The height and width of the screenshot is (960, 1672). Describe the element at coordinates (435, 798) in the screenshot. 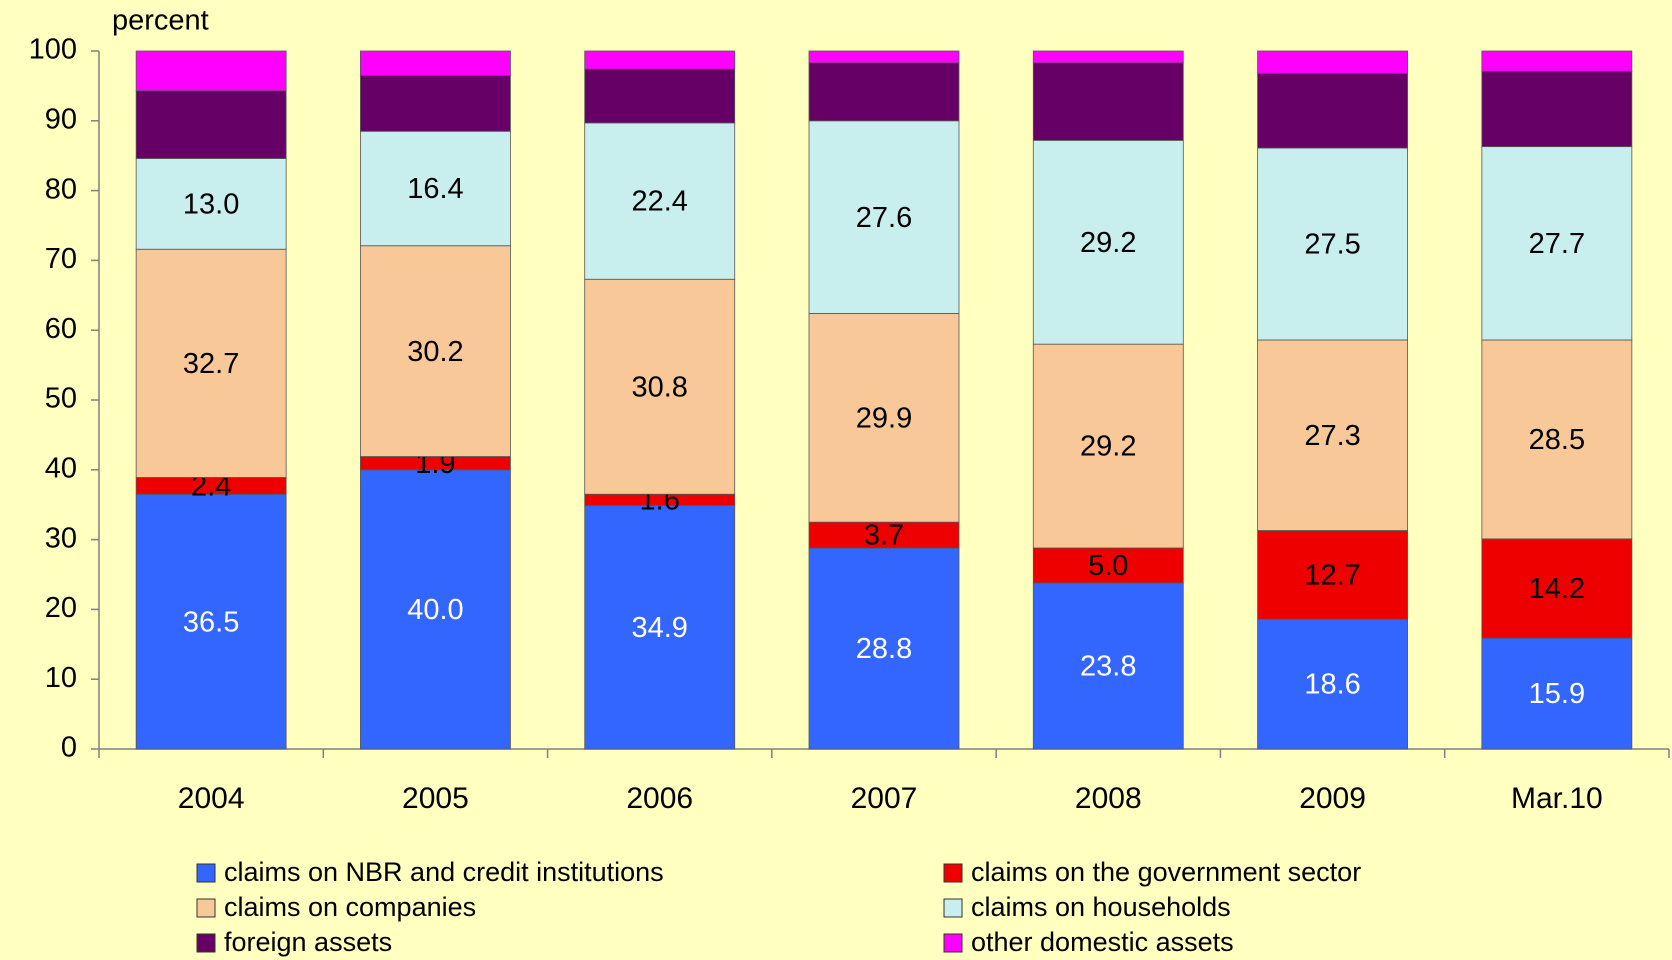

I see `x-tick-label: 2005` at that location.